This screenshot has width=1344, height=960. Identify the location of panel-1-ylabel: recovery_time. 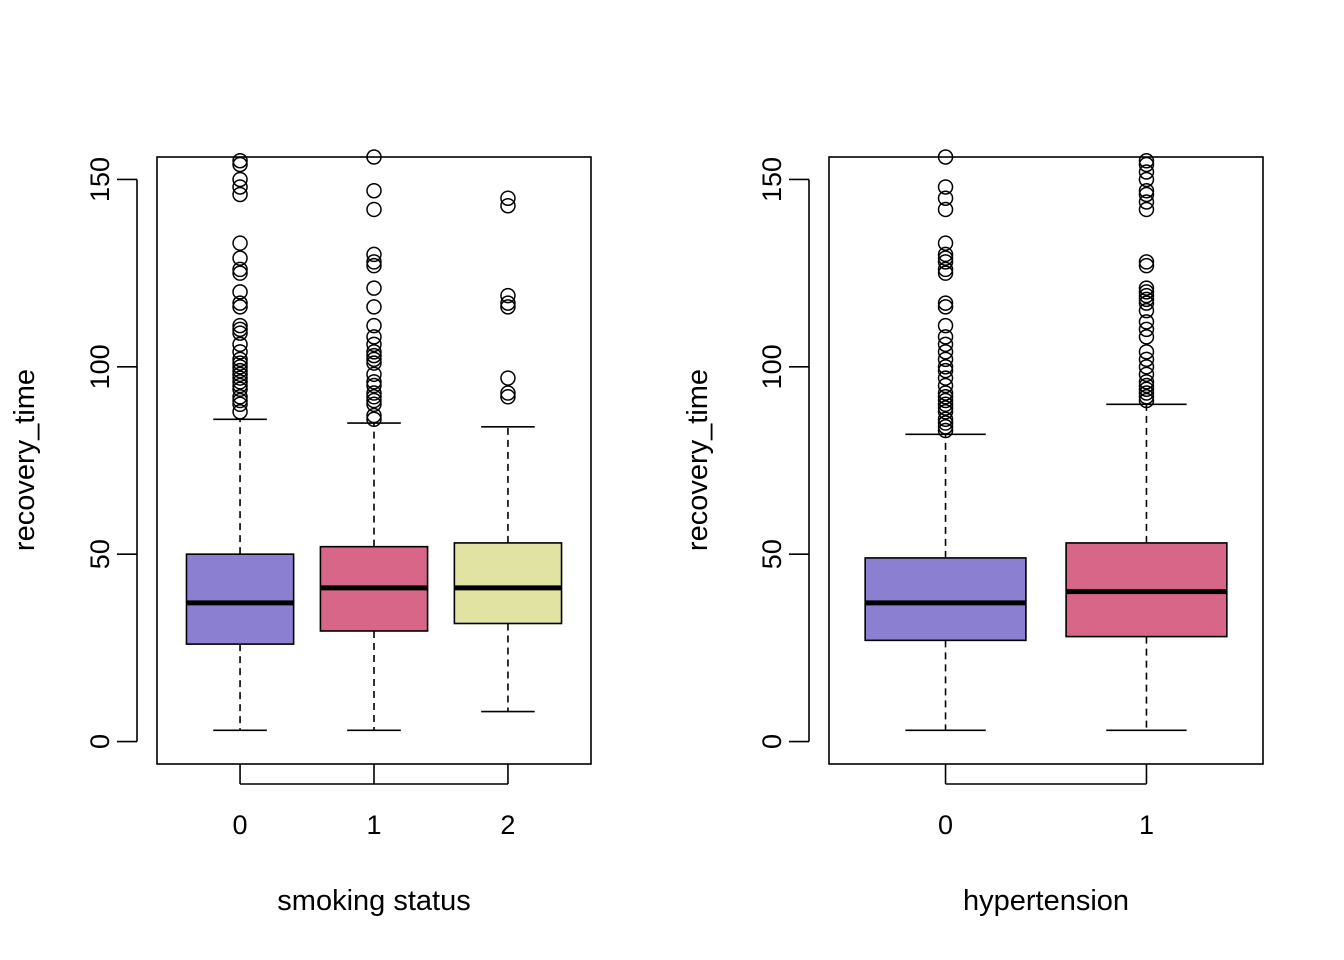
(698, 460).